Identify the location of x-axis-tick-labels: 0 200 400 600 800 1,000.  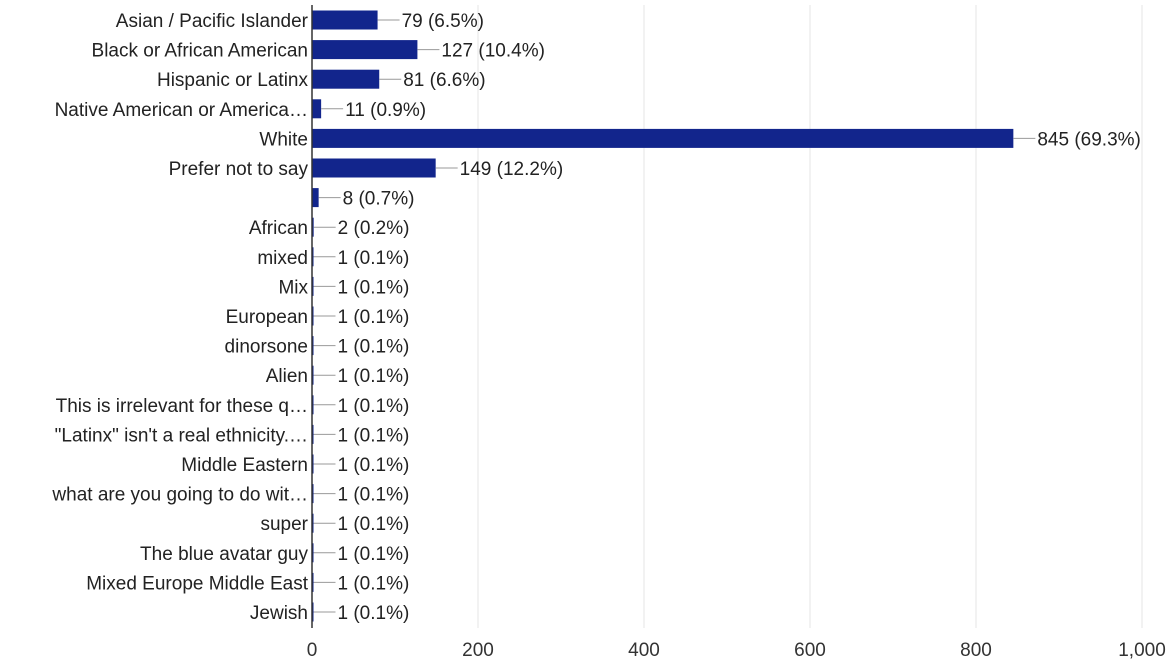
(736, 650).